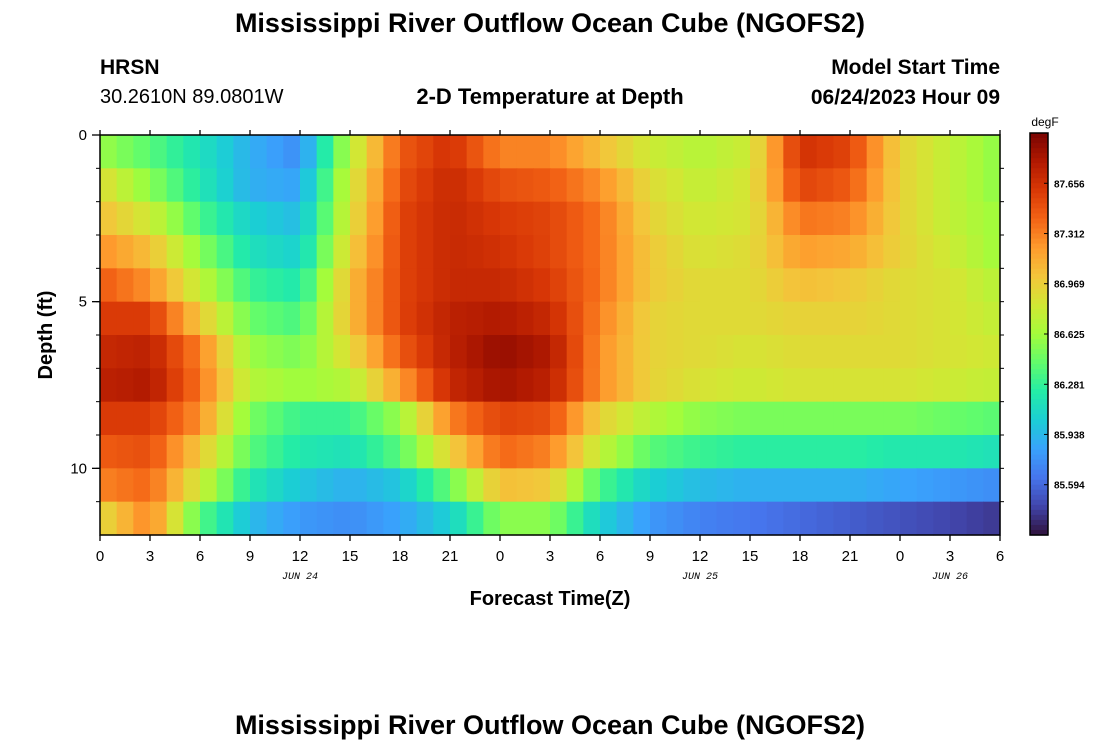 This screenshot has width=1100, height=750. I want to click on x-tick-label: 0, so click(900, 556).